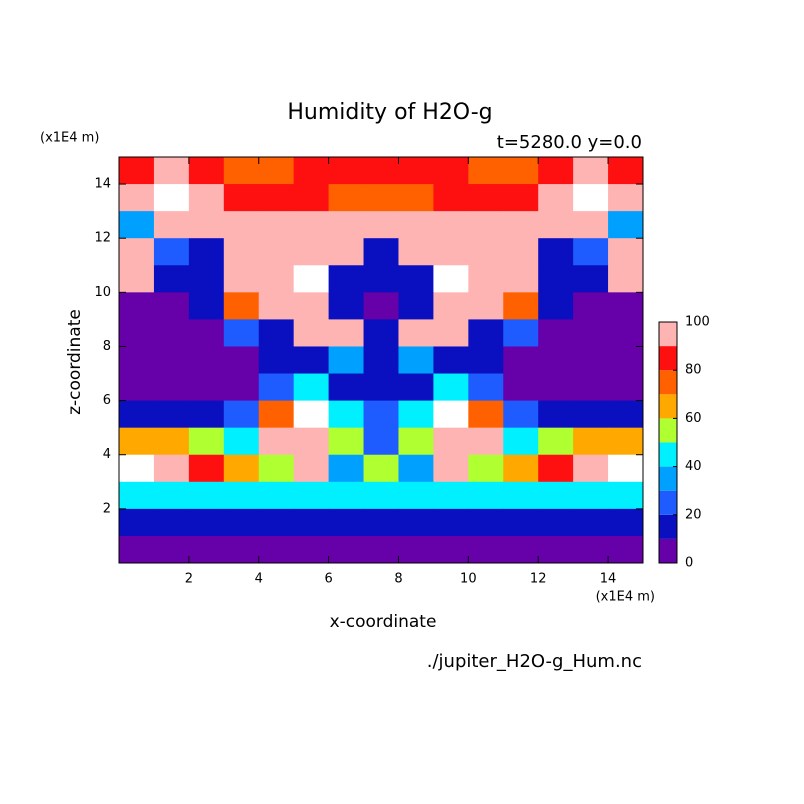 Image resolution: width=804 pixels, height=804 pixels. What do you see at coordinates (107, 508) in the screenshot?
I see `y-tick-label: 2` at bounding box center [107, 508].